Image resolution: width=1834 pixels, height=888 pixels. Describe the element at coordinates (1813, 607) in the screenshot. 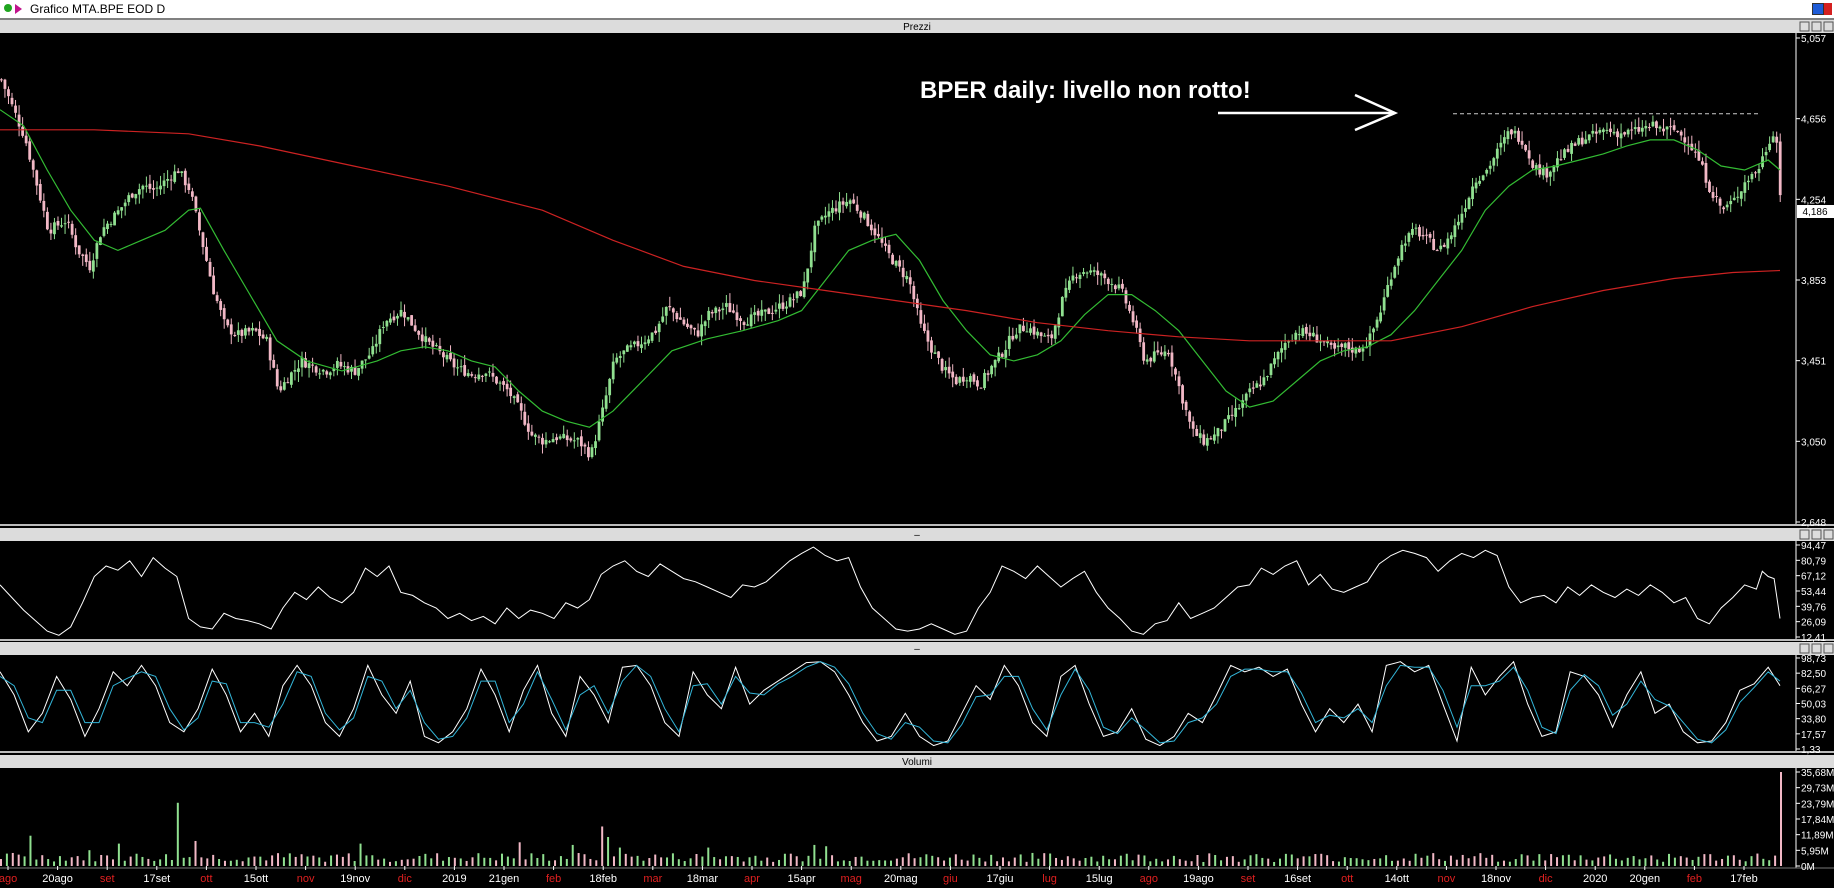

I see `y-tick-label: 39,76` at that location.